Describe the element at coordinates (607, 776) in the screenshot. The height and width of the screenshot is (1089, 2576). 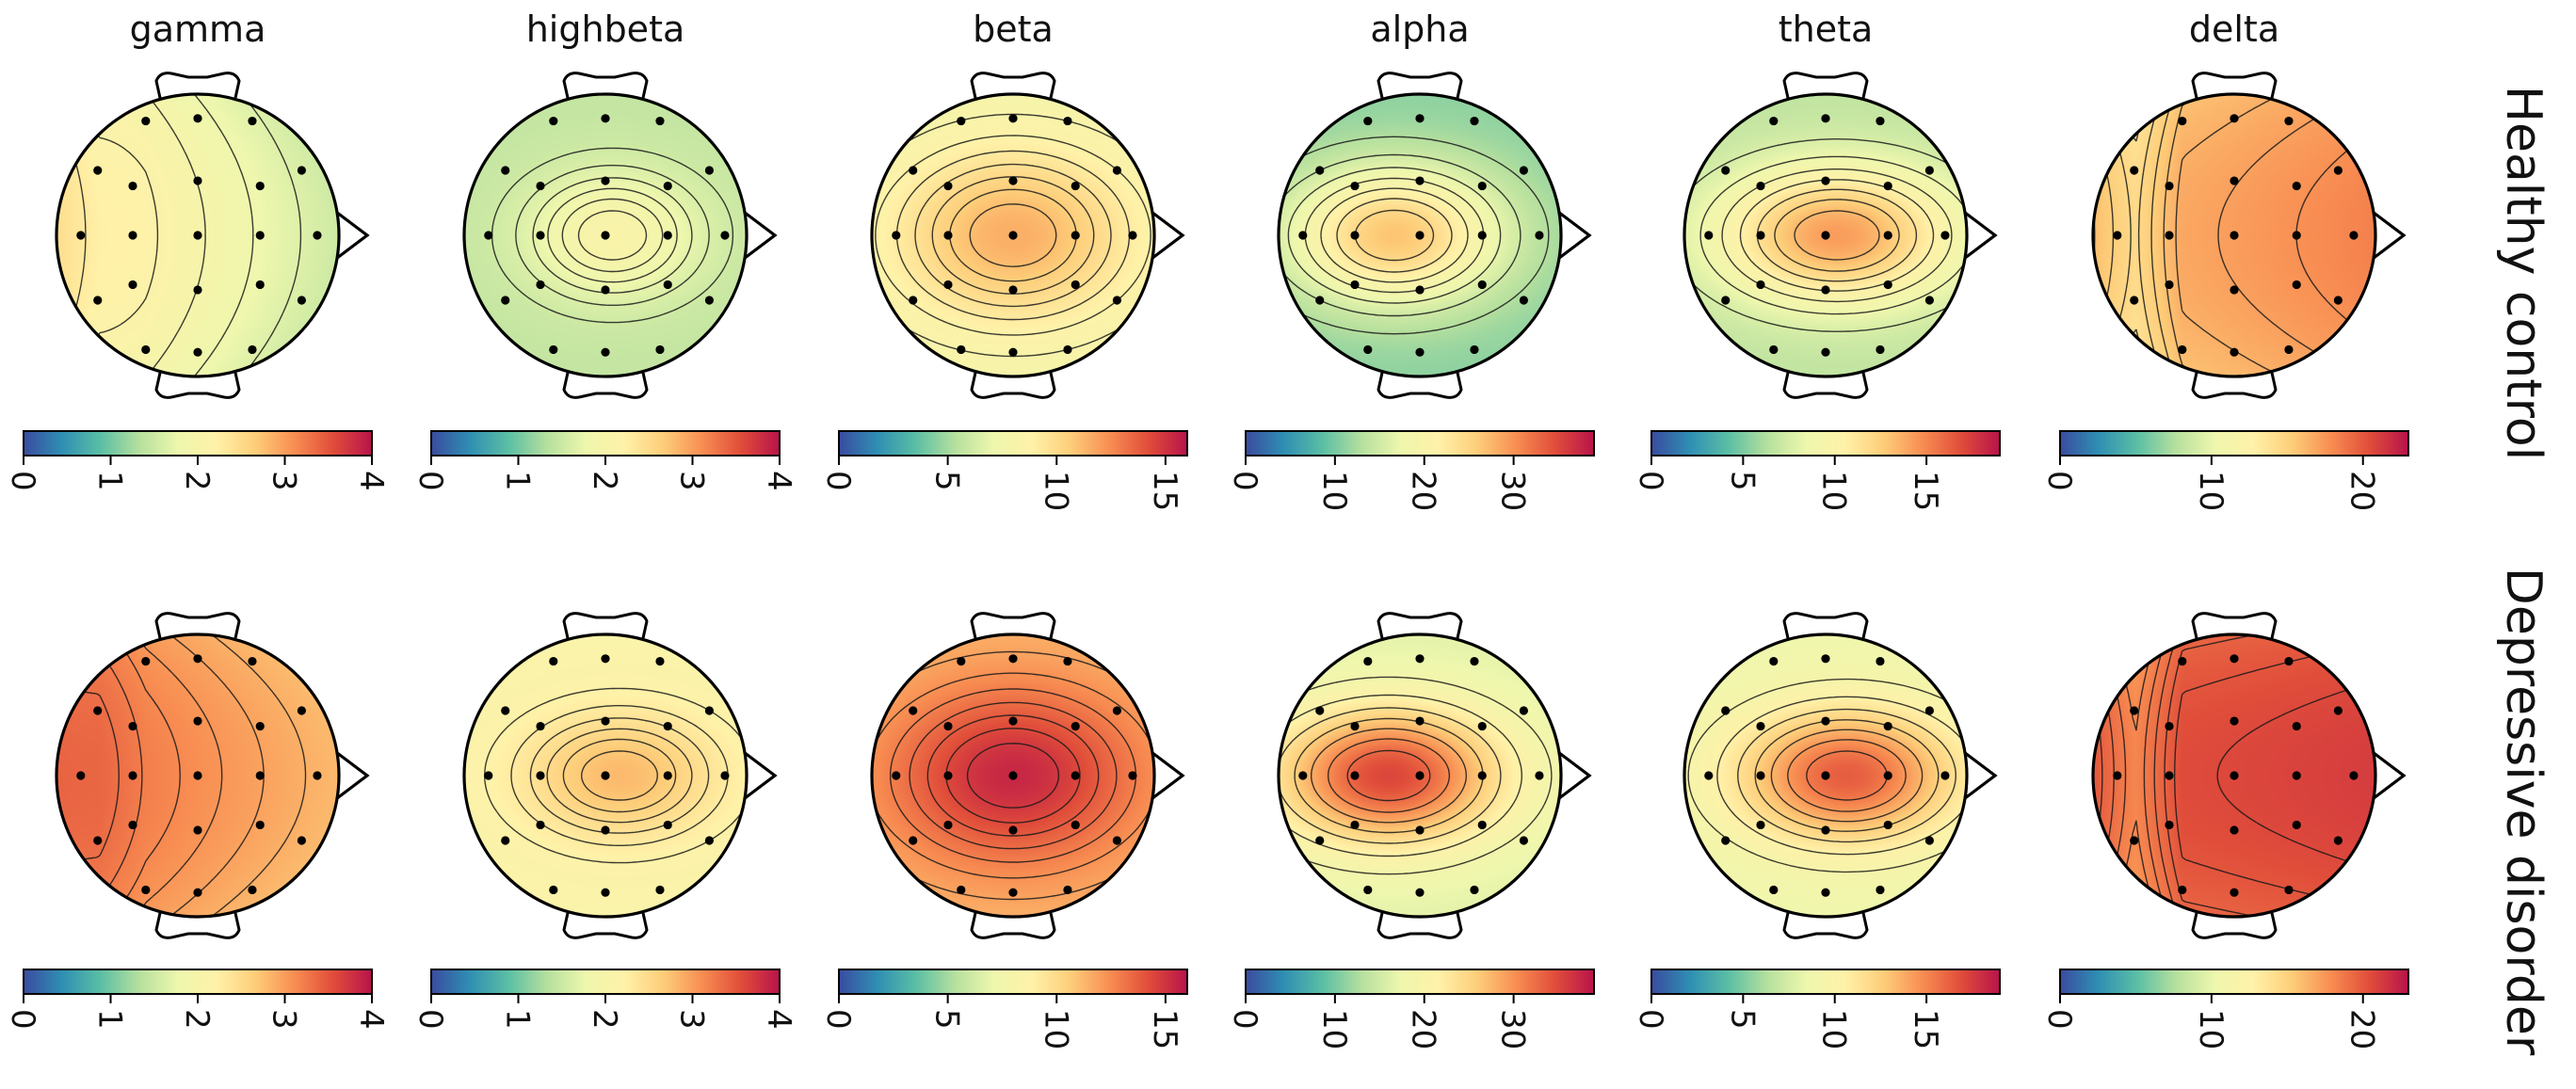
I see `electrodes` at that location.